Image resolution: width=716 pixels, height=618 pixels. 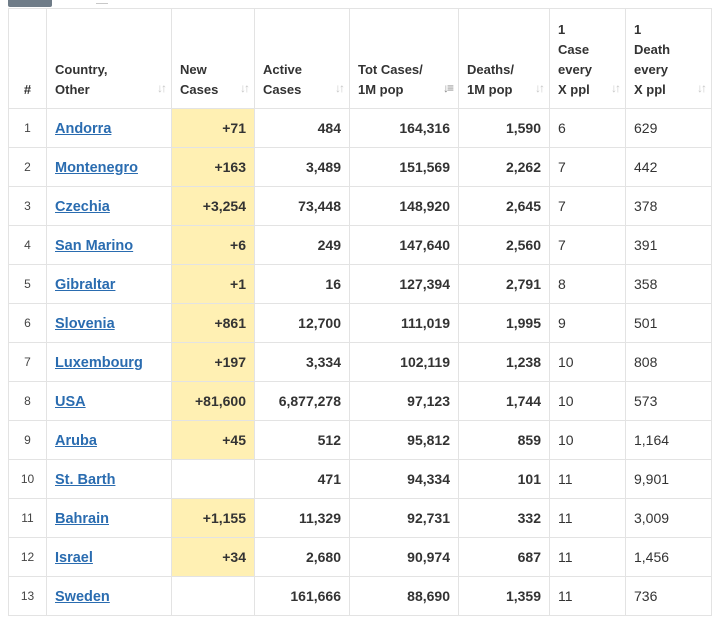 What do you see at coordinates (85, 284) in the screenshot?
I see `country-link: Gibraltar` at bounding box center [85, 284].